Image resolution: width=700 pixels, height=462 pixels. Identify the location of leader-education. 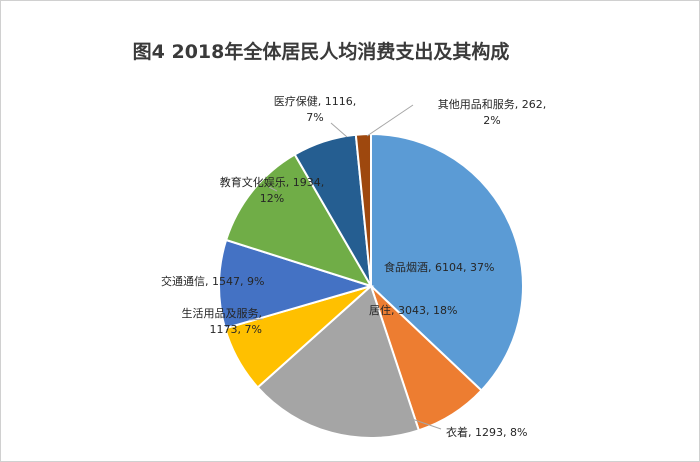
(273, 189).